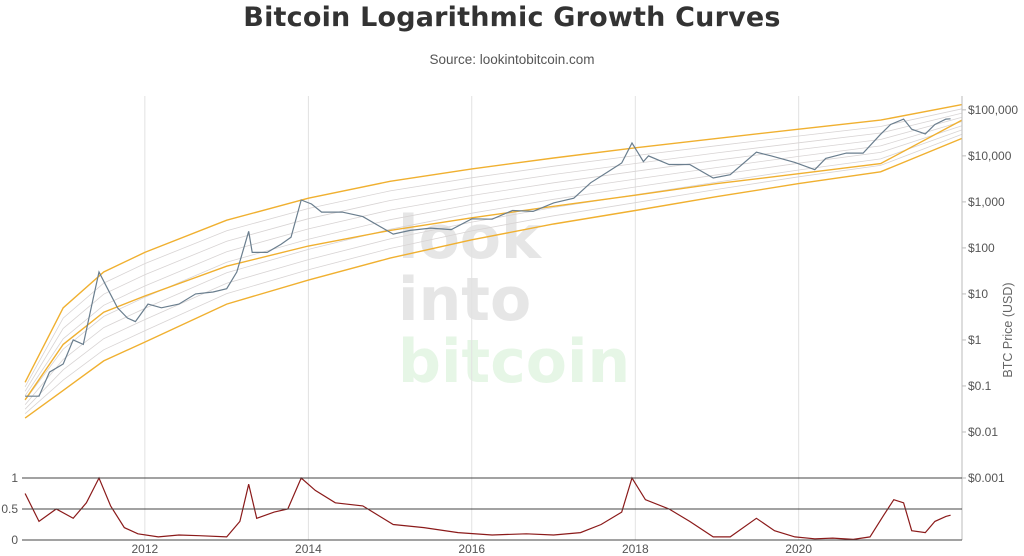 This screenshot has height=556, width=1024. I want to click on y-tick-label: $0.01, so click(983, 432).